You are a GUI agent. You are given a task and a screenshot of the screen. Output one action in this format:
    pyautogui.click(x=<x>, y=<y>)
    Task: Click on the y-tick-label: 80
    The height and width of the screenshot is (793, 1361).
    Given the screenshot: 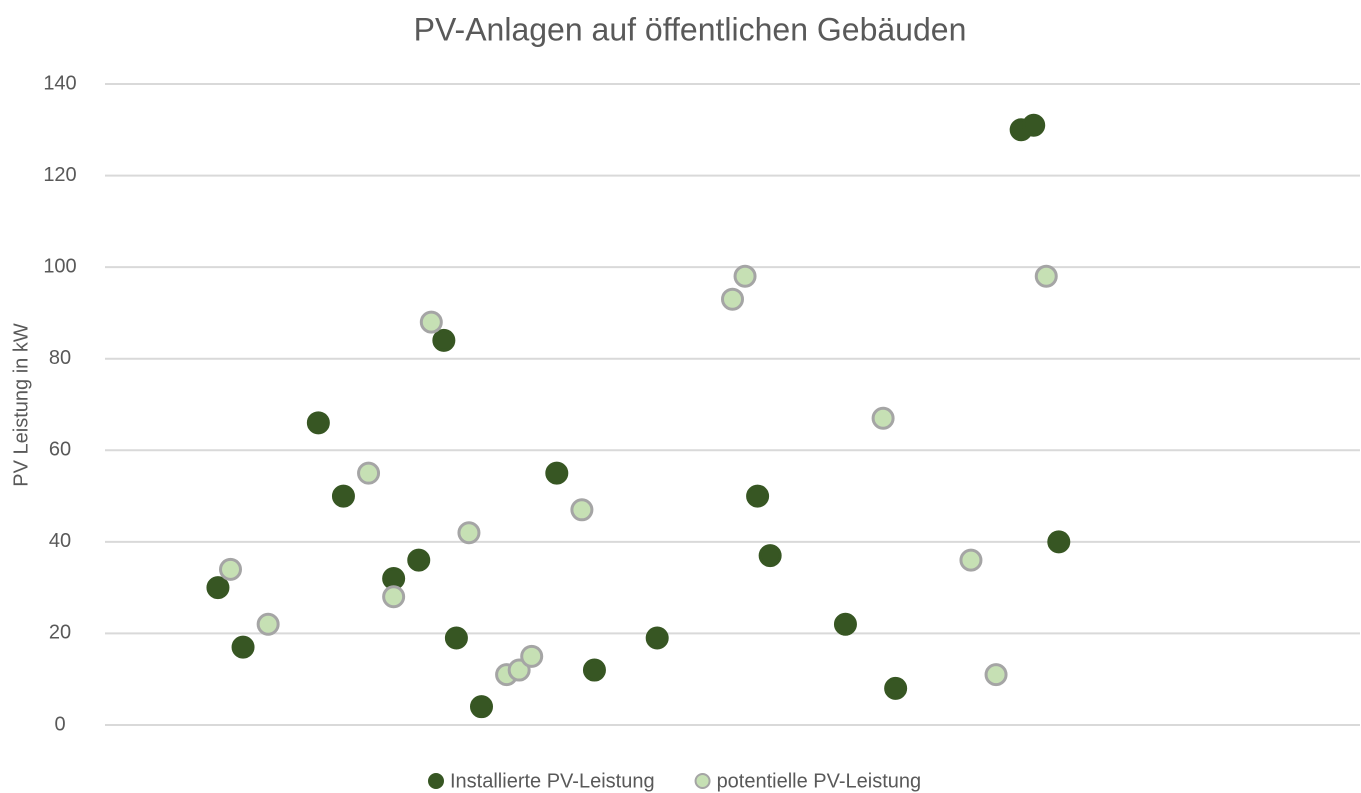 What is the action you would take?
    pyautogui.click(x=60, y=358)
    